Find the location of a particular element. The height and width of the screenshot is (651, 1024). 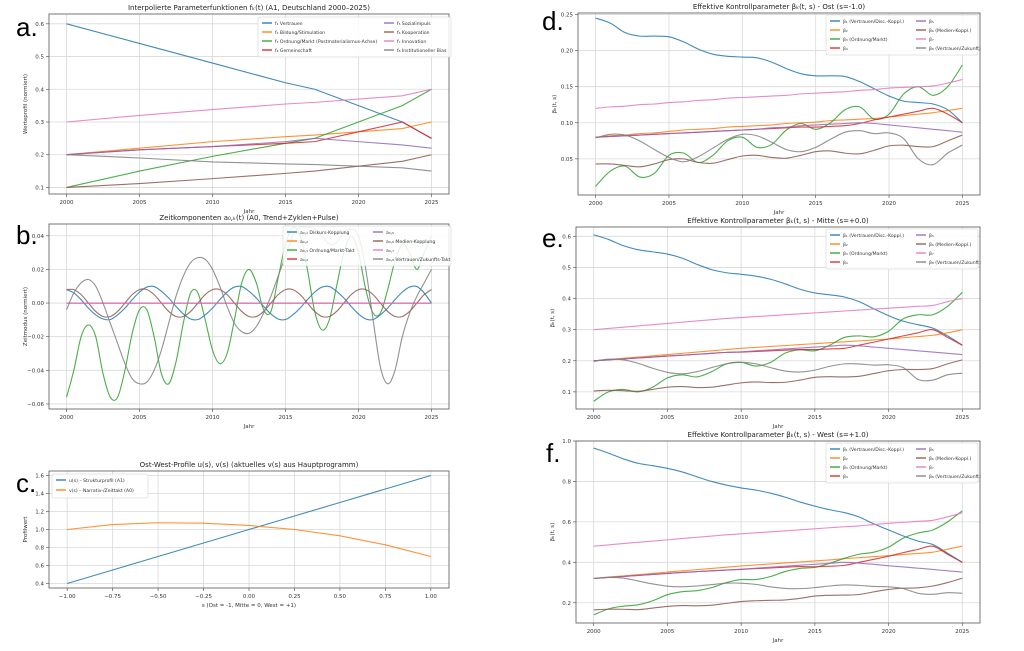

legend-entry: f₈ Institutioneller Bias is located at coordinates (422, 51).